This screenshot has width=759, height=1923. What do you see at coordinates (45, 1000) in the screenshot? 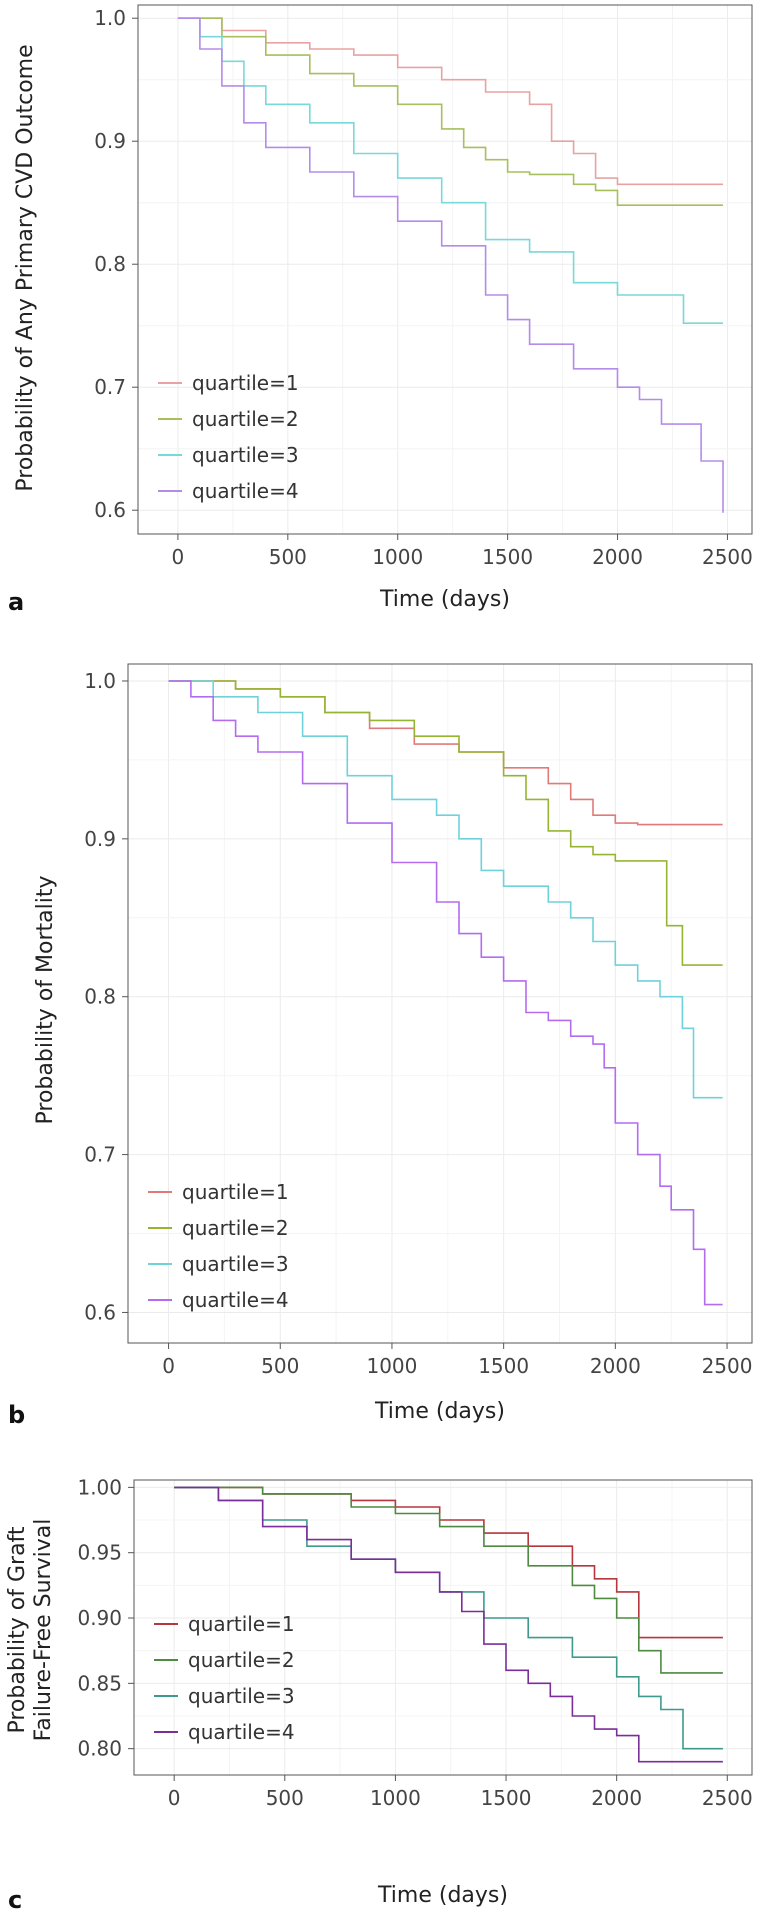
I see `y-axis-label: Probability of Mortality` at bounding box center [45, 1000].